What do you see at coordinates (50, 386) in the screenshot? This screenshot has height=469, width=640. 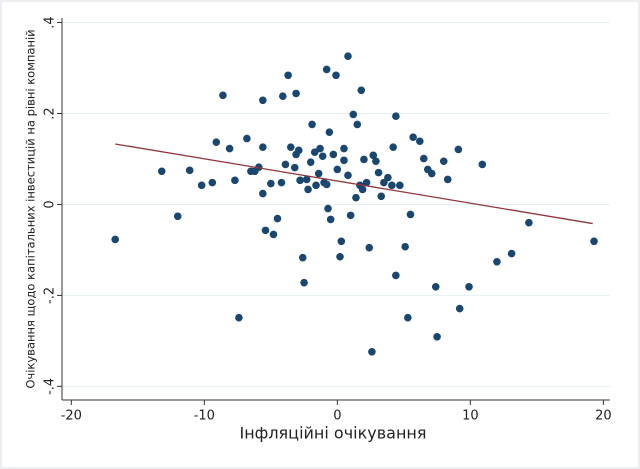 I see `y-tick-label: -.4` at bounding box center [50, 386].